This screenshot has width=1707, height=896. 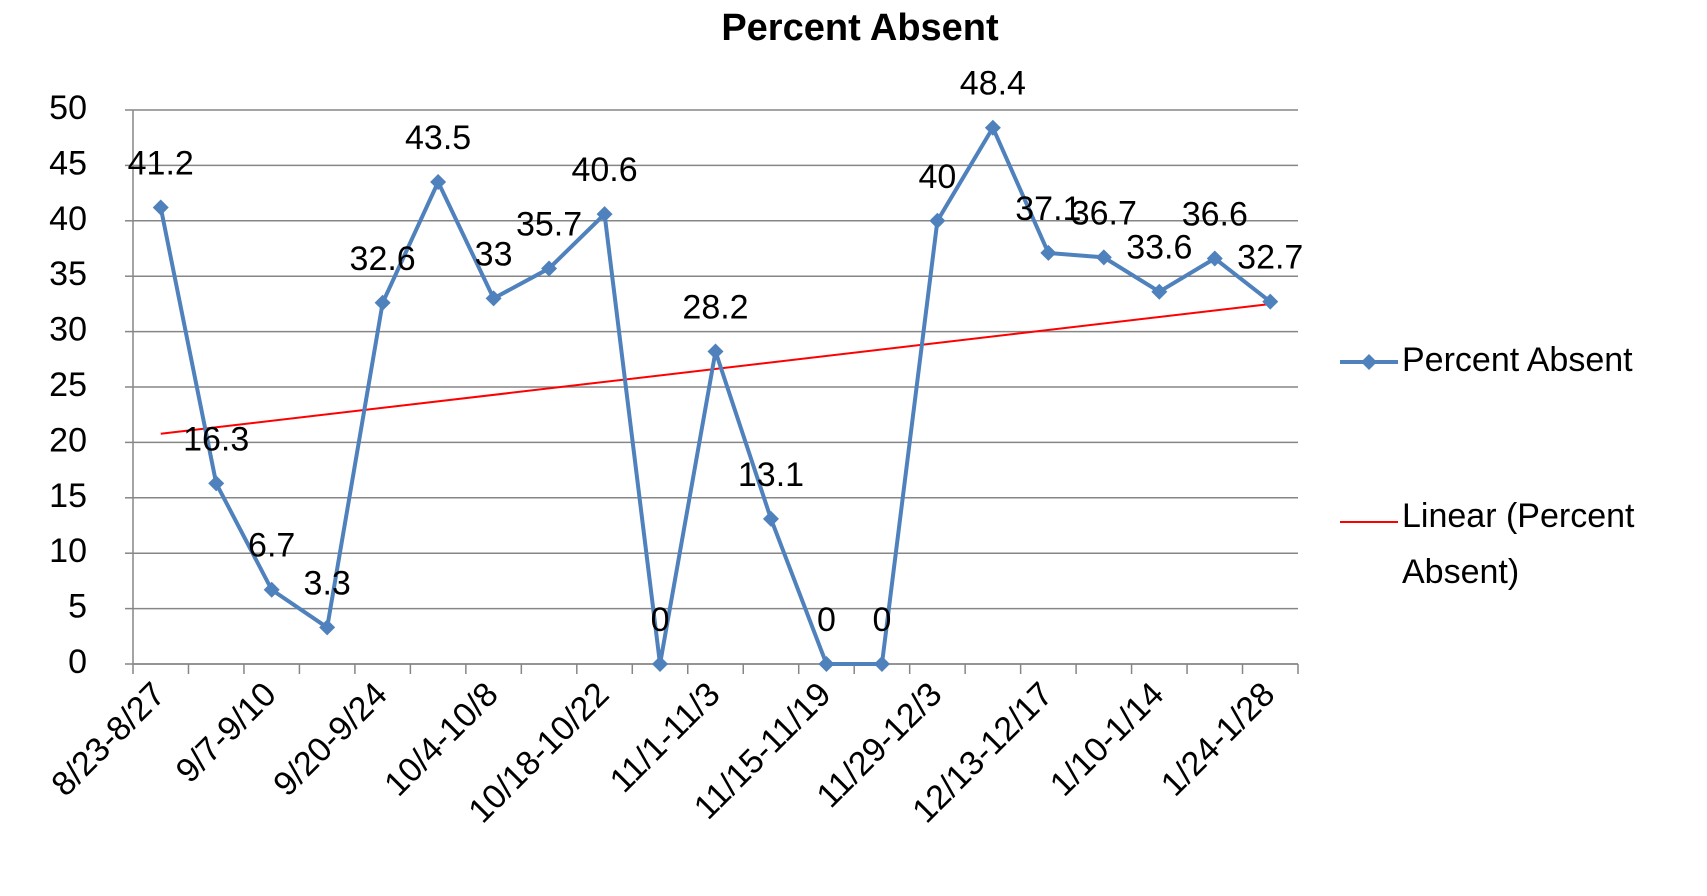 I want to click on data-label: 28.2, so click(x=715, y=308).